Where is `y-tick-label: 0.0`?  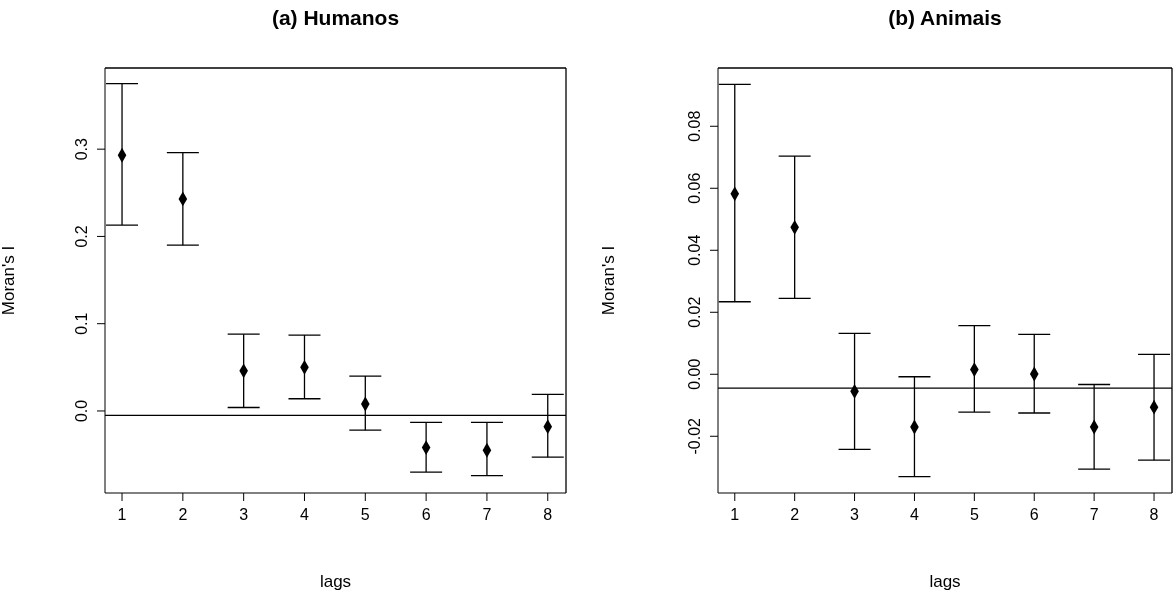
y-tick-label: 0.0 is located at coordinates (81, 411).